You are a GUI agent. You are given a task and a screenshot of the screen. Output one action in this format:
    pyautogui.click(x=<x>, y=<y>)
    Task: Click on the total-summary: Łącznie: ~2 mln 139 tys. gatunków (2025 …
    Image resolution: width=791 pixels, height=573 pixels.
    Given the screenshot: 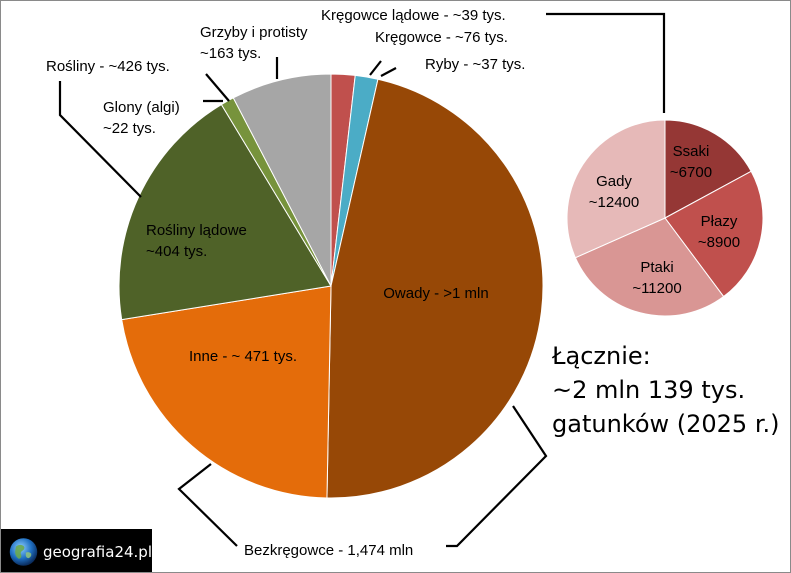 What is the action you would take?
    pyautogui.click(x=665, y=390)
    